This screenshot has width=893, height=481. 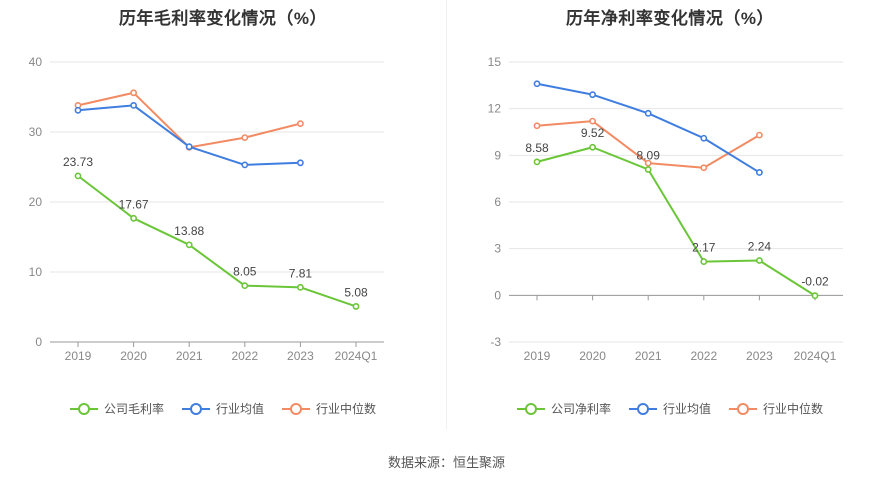 What do you see at coordinates (670, 18) in the screenshot?
I see `net-margin-chart-title: 历年净利率变化情况（%）` at bounding box center [670, 18].